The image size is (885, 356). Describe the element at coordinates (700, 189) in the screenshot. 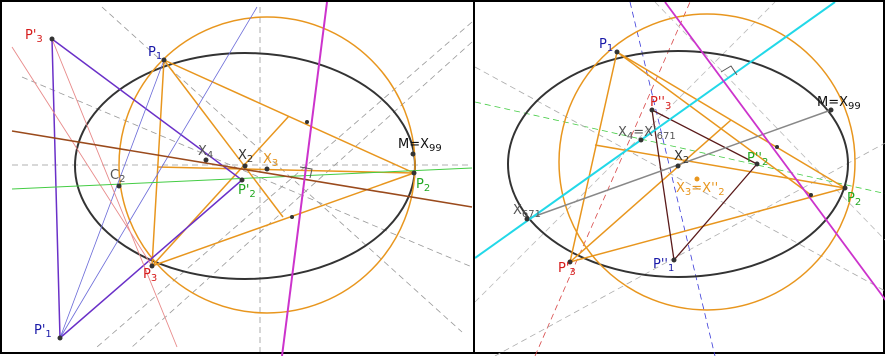

I see `label-x3-eq: X3=X''2` at that location.